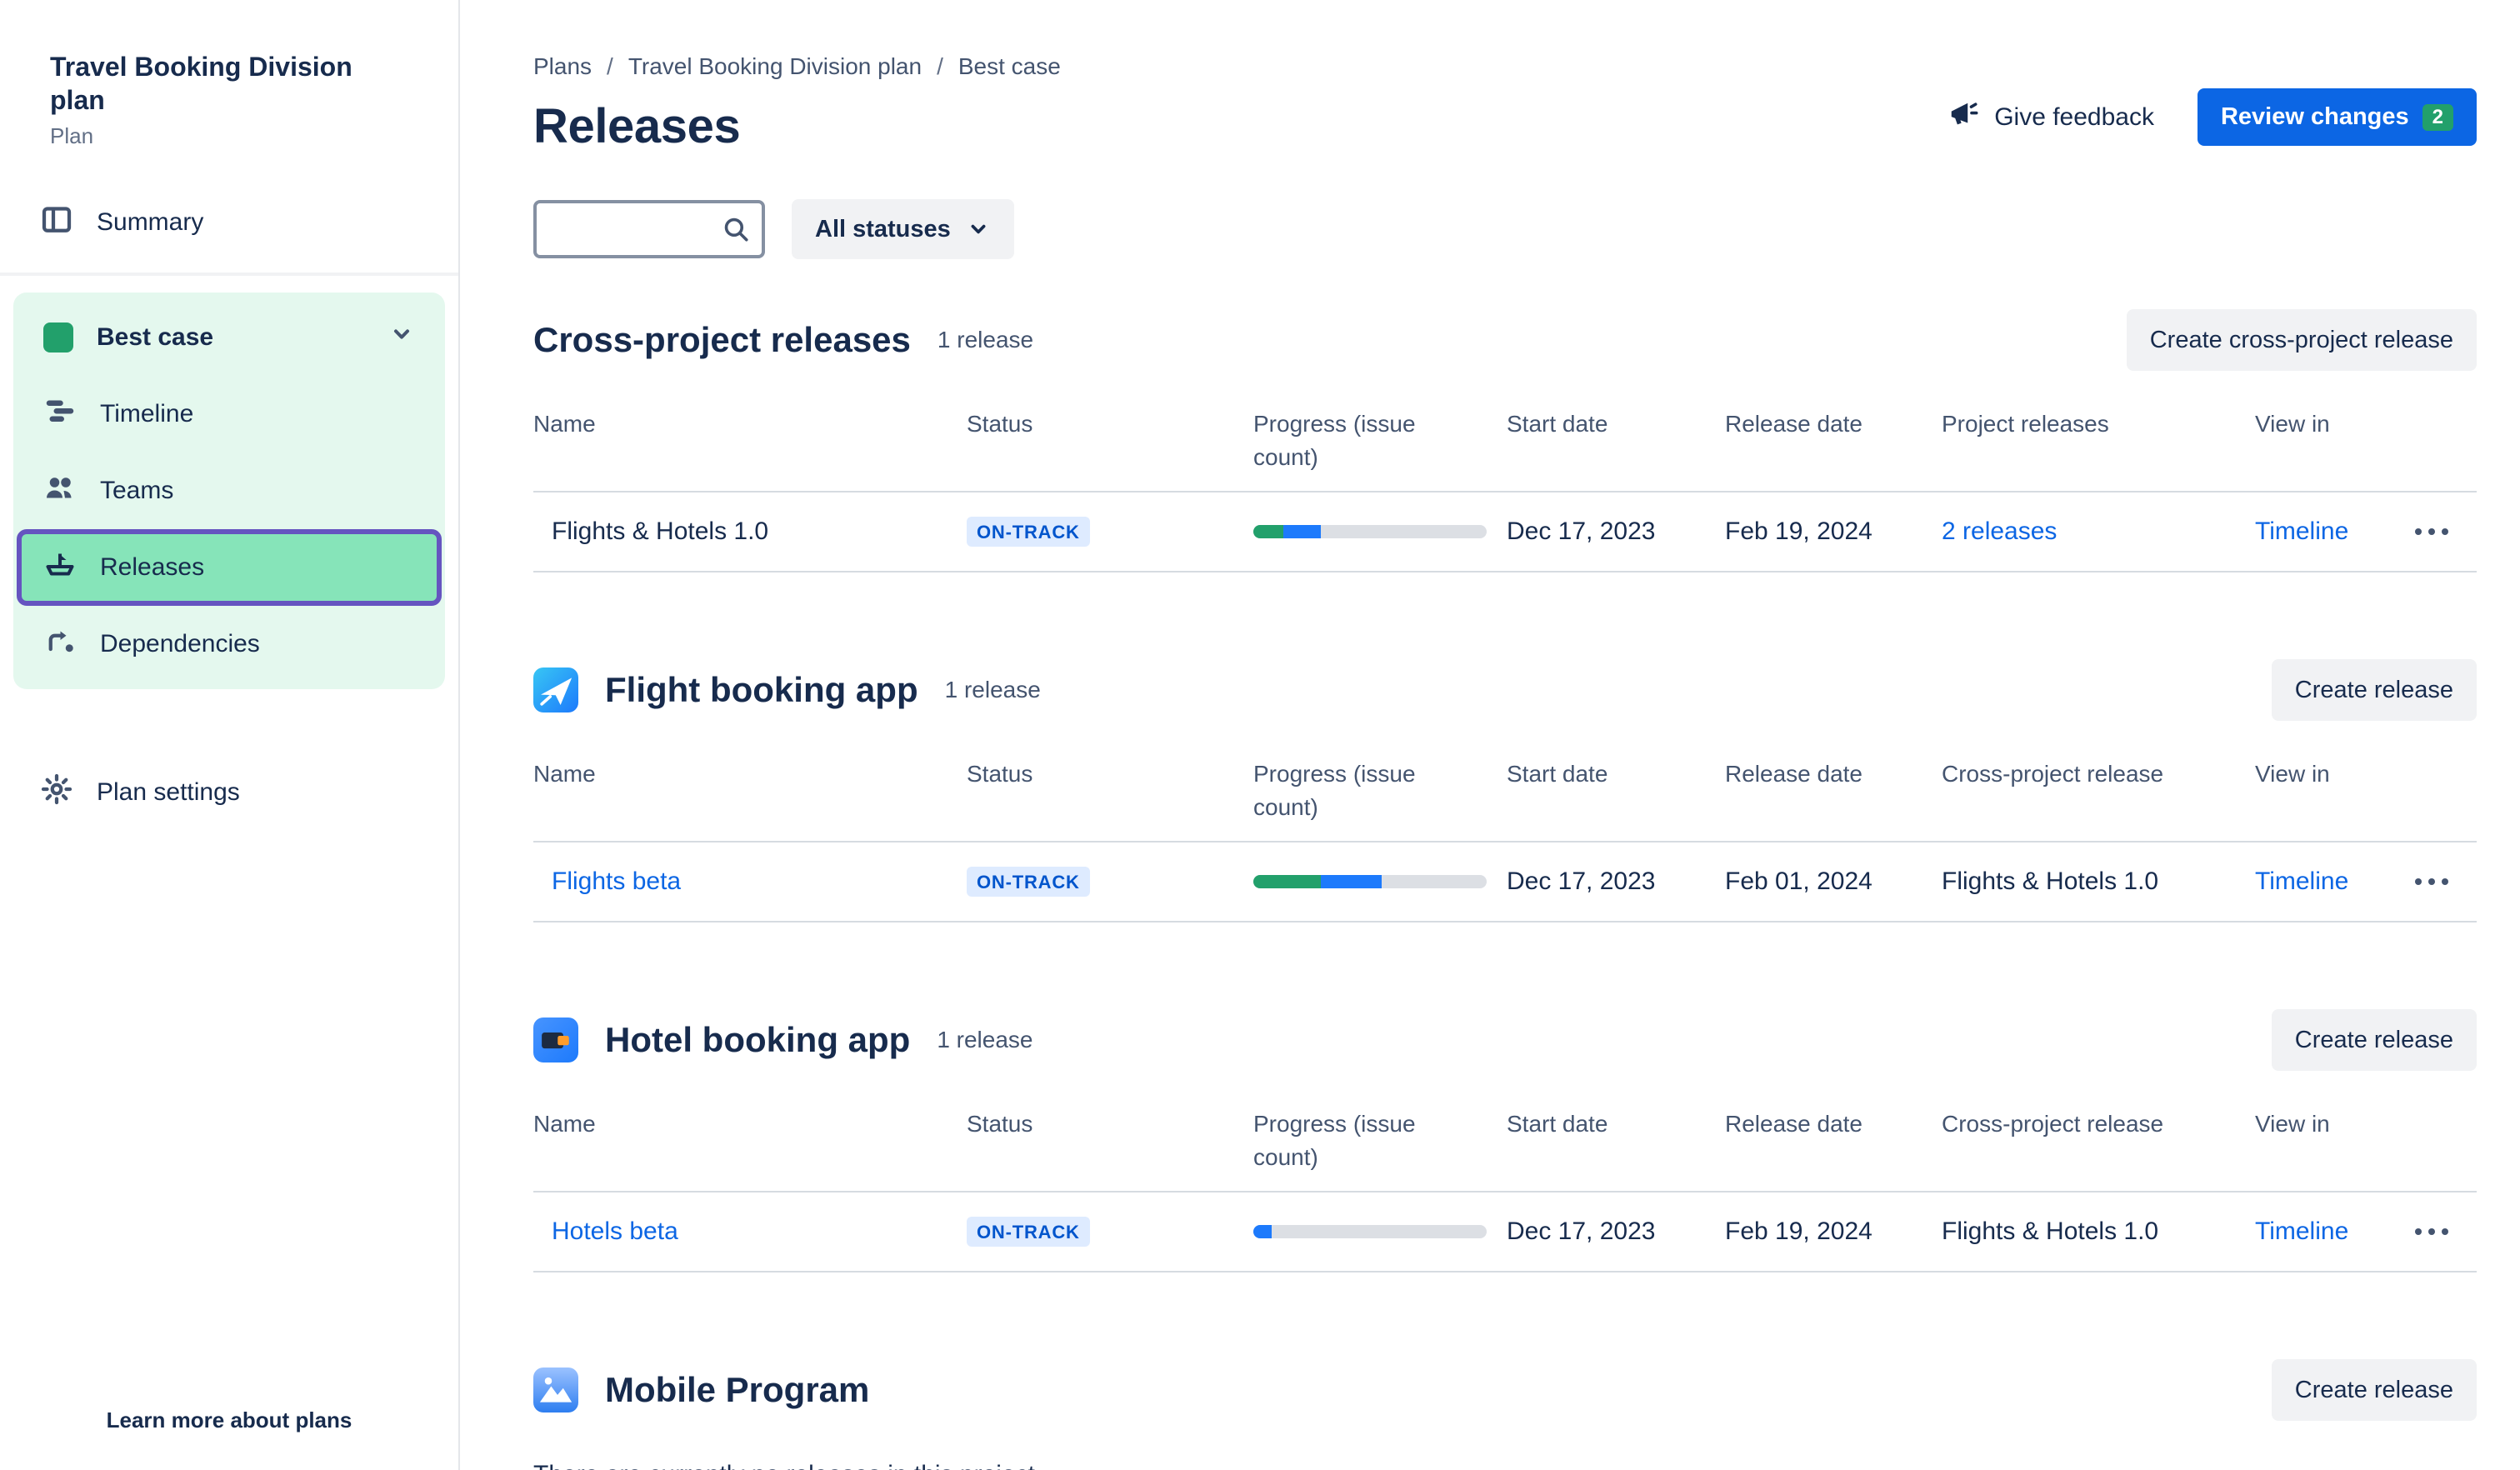  Describe the element at coordinates (1009, 66) in the screenshot. I see `breadcrumb-scenario: Best case` at that location.